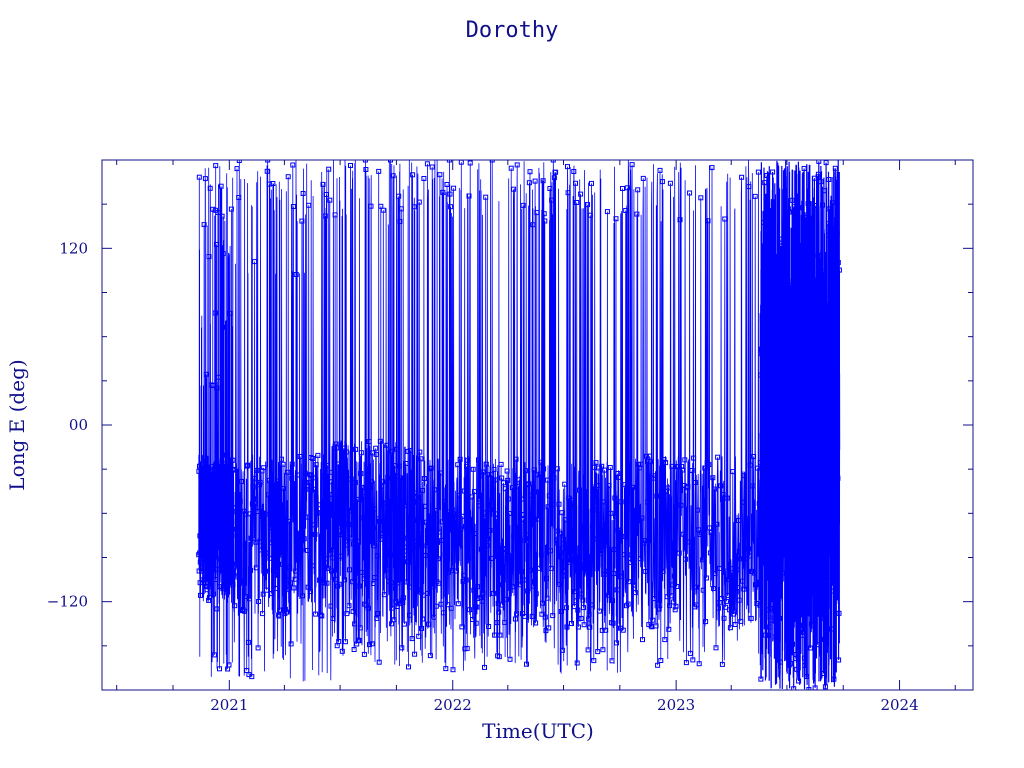 The image size is (1024, 768). Describe the element at coordinates (78, 425) in the screenshot. I see `y-tick-label: 00` at that location.